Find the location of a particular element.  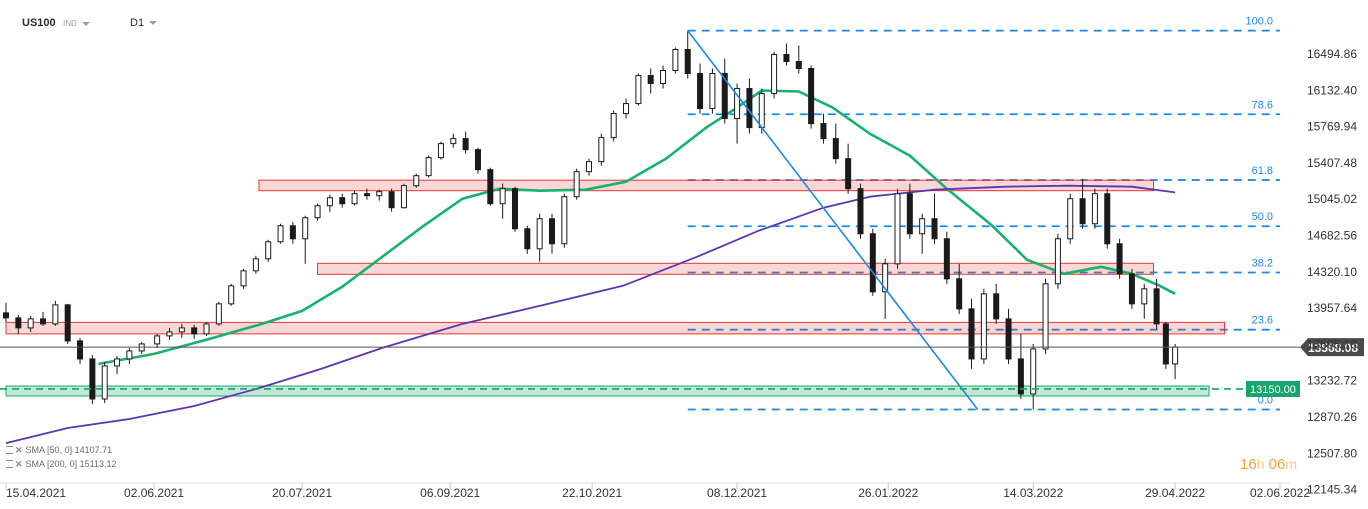

price-line-badge is located at coordinates (1273, 388).